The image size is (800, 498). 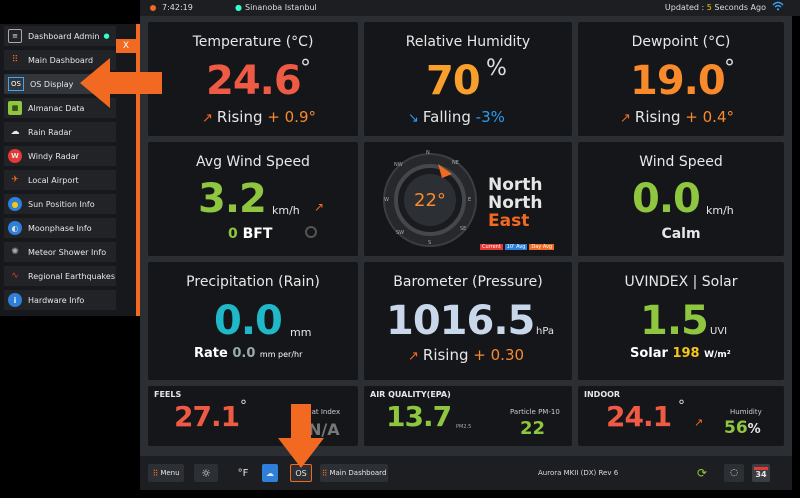 What do you see at coordinates (56, 300) in the screenshot?
I see `sidebar-item-label: Hardware Info` at bounding box center [56, 300].